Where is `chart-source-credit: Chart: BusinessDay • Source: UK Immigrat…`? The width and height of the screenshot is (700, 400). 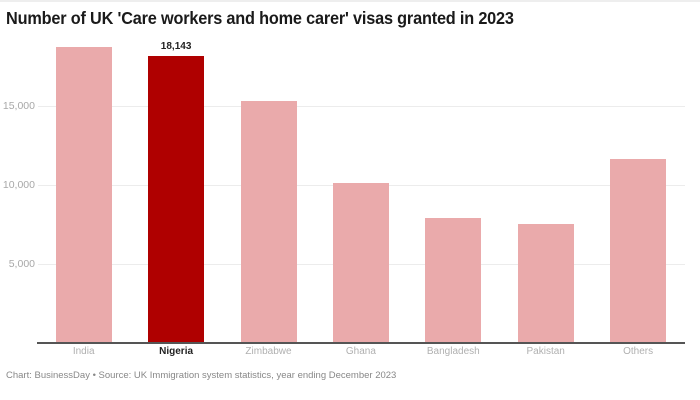
chart-source-credit: Chart: BusinessDay • Source: UK Immigrat… is located at coordinates (201, 375).